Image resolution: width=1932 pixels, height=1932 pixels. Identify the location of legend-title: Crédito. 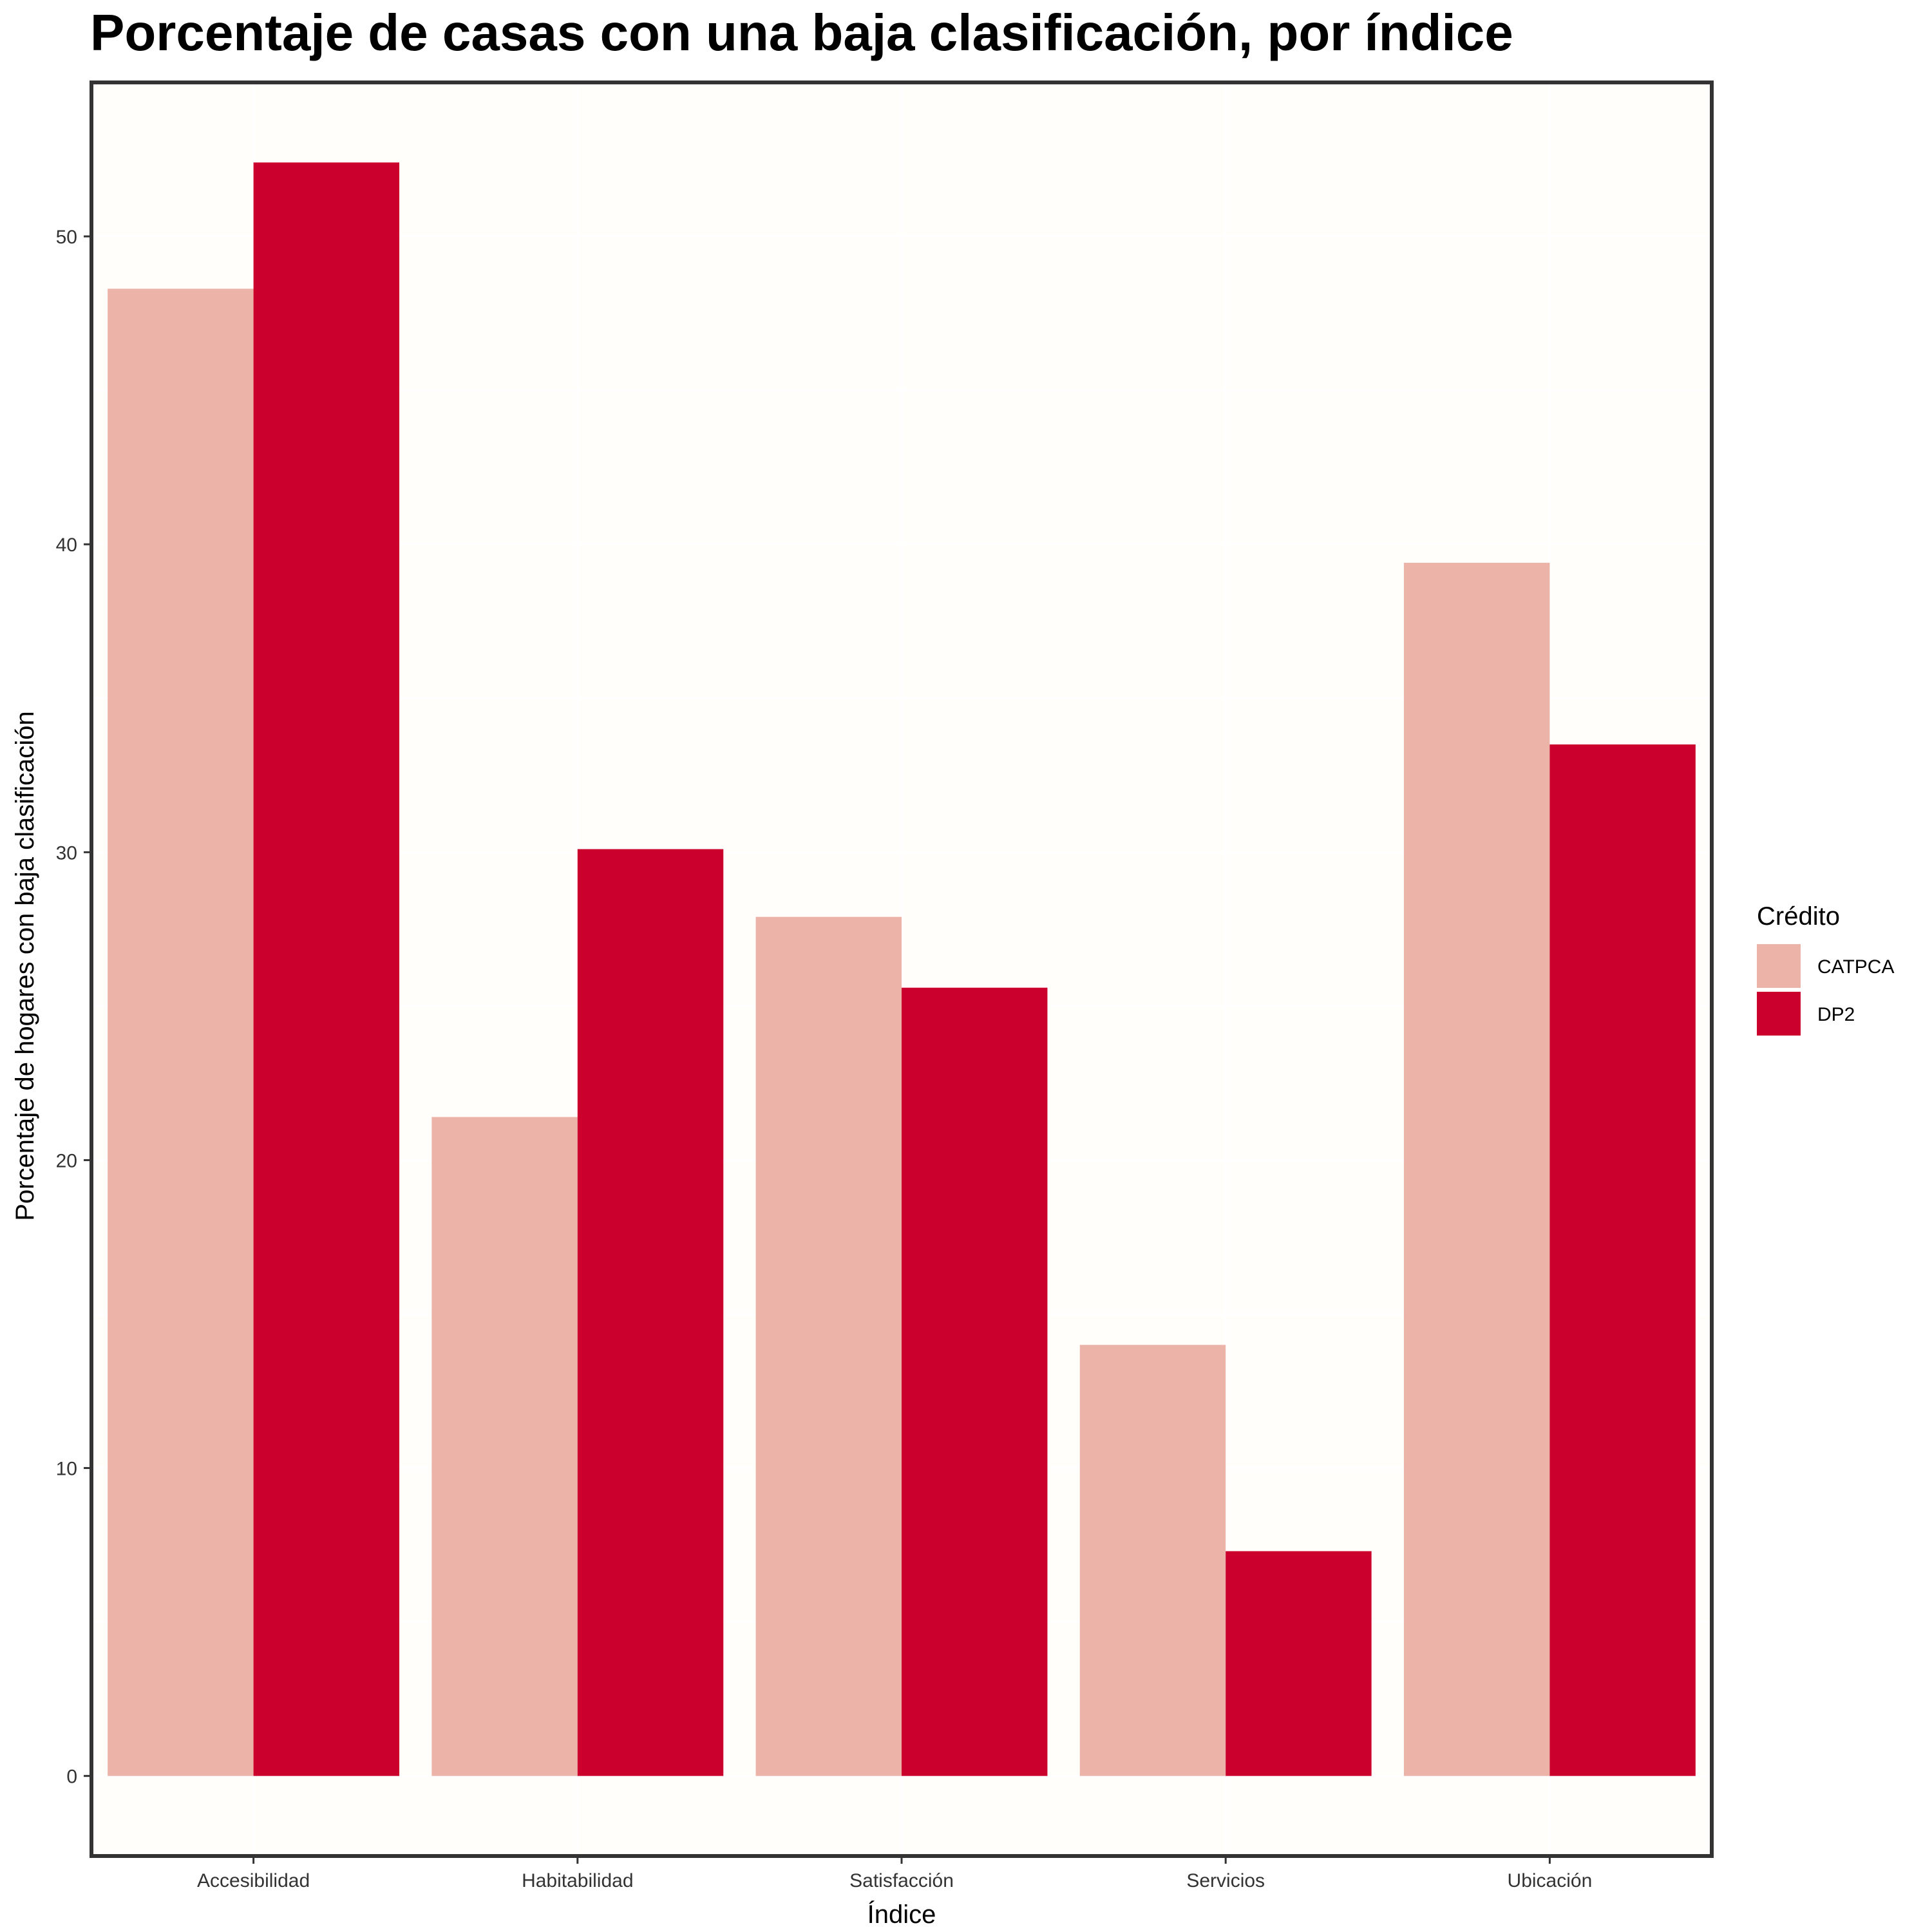
(1799, 916).